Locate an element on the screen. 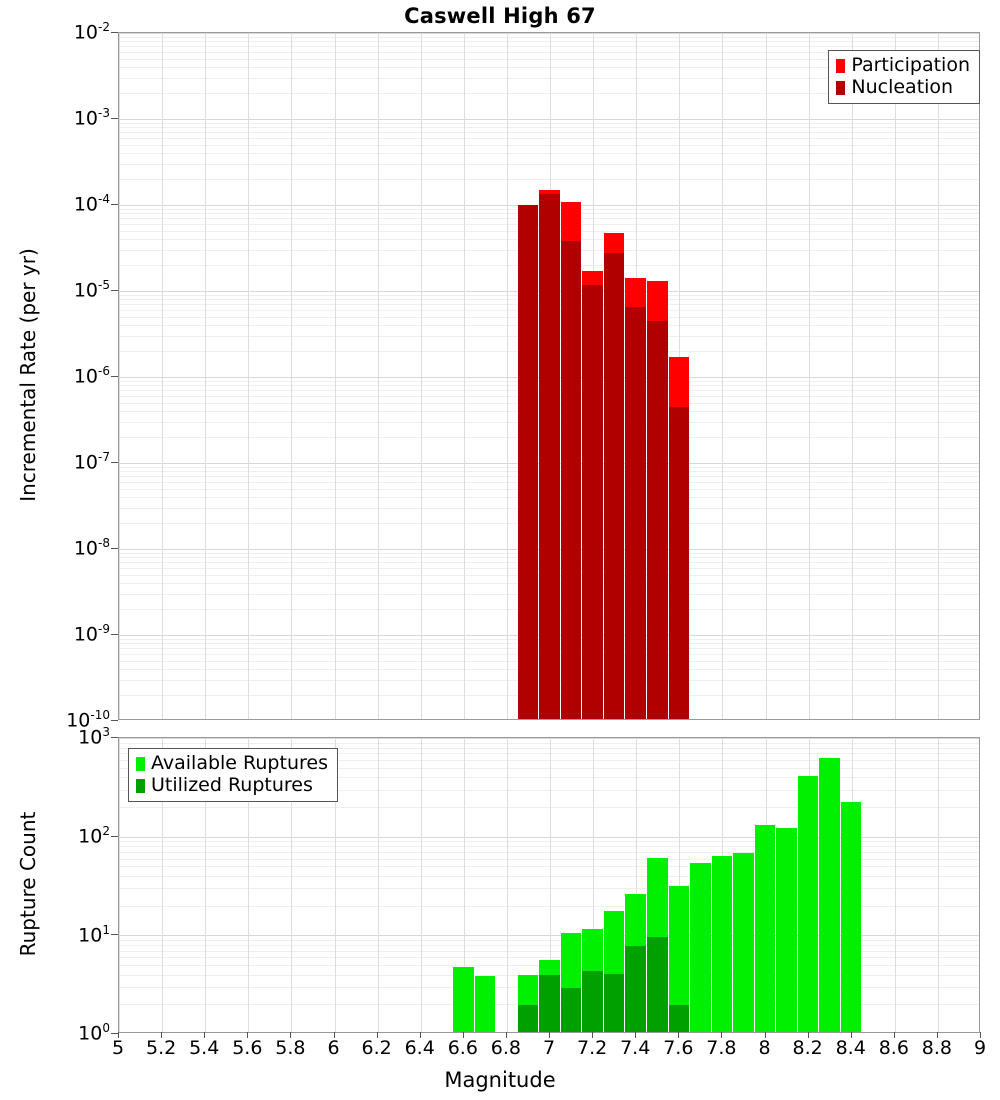 The height and width of the screenshot is (1100, 1000). y-tick-label: 10⁻⁸ is located at coordinates (91, 548).